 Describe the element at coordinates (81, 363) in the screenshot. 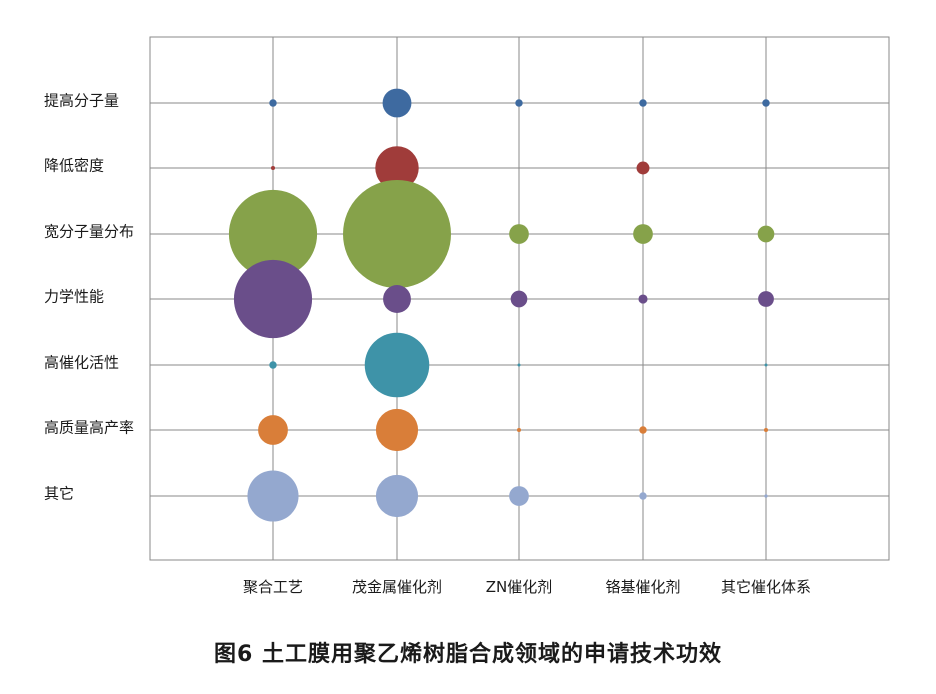

I see `y-tick-label: 高催化活性` at that location.